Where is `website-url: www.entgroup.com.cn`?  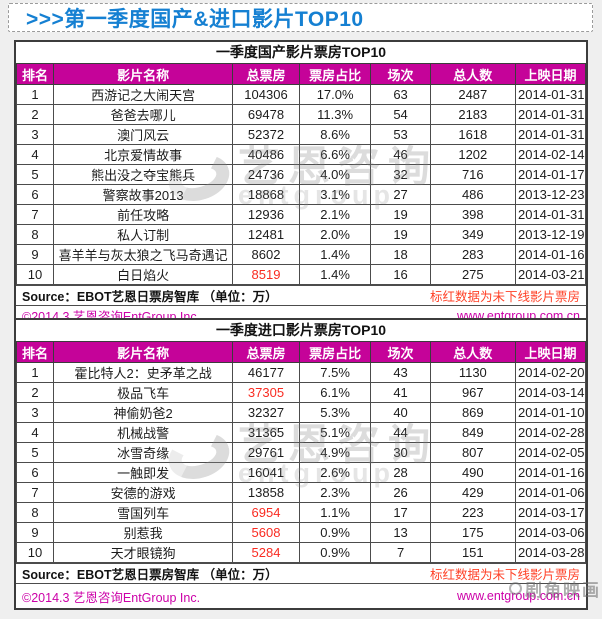
website-url: www.entgroup.com.cn is located at coordinates (518, 596).